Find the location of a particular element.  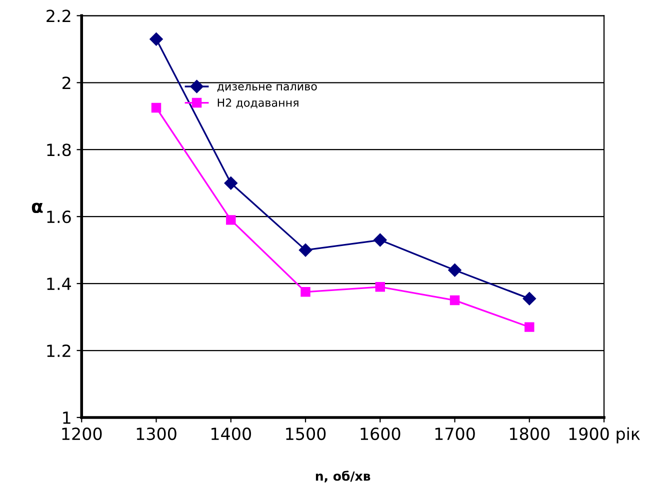

x-tick-label: 1300 is located at coordinates (156, 433).